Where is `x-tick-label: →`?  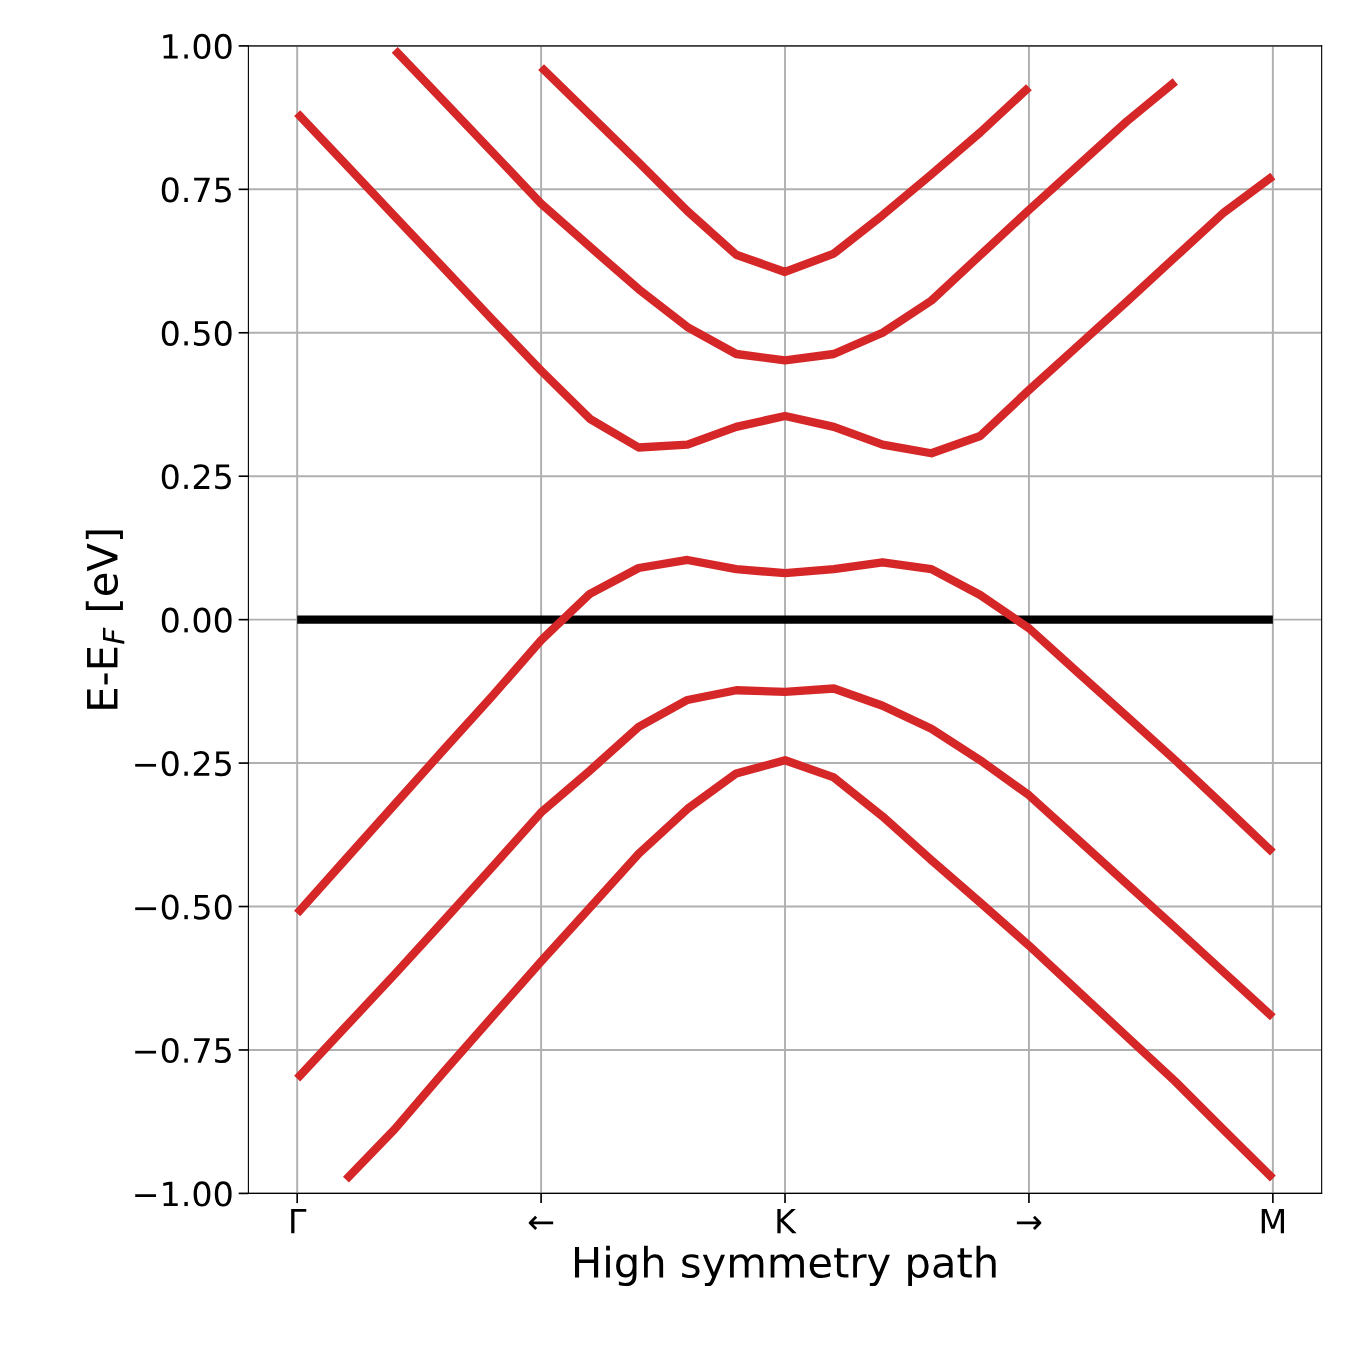 x-tick-label: → is located at coordinates (1029, 1222).